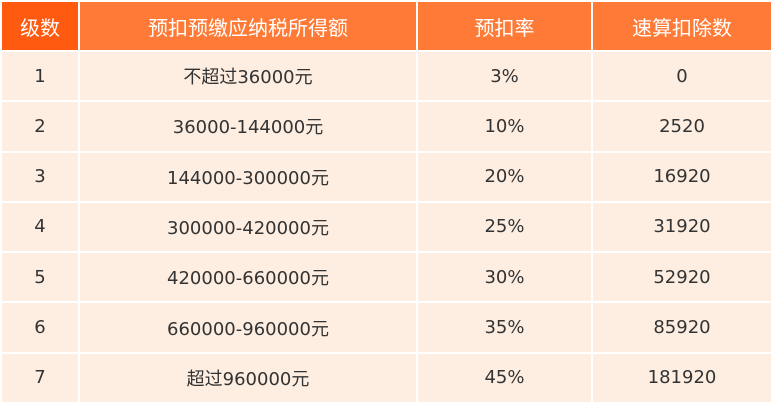 The height and width of the screenshot is (404, 771). I want to click on table-row: 1 不超过36000元 3% 0, so click(385, 76).